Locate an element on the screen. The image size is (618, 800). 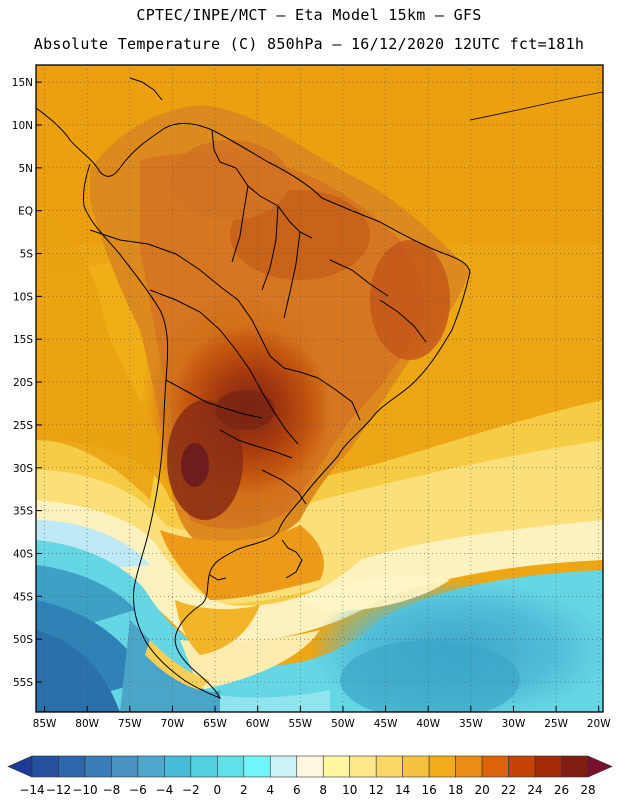
lat-tick-label: 10S is located at coordinates (23, 297).